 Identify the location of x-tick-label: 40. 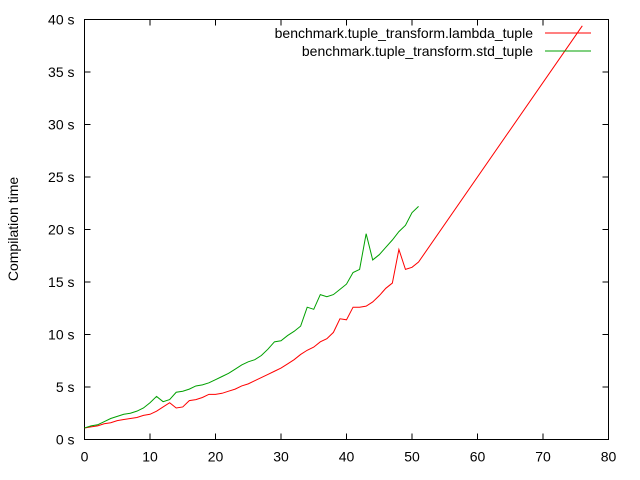
(347, 457).